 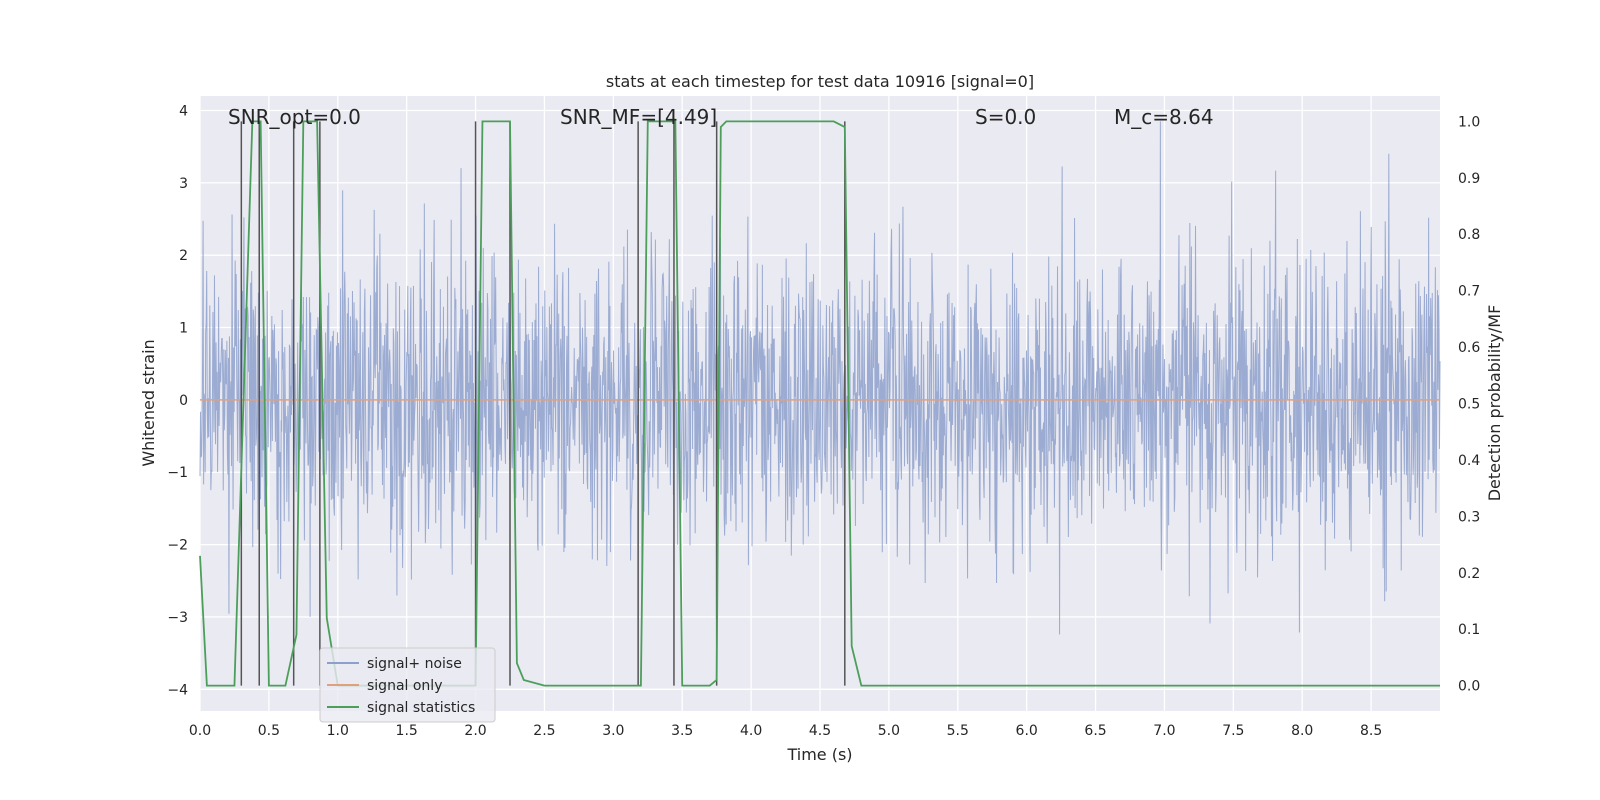 What do you see at coordinates (1164, 117) in the screenshot?
I see `annotation-mc-value: M_c=8.64` at bounding box center [1164, 117].